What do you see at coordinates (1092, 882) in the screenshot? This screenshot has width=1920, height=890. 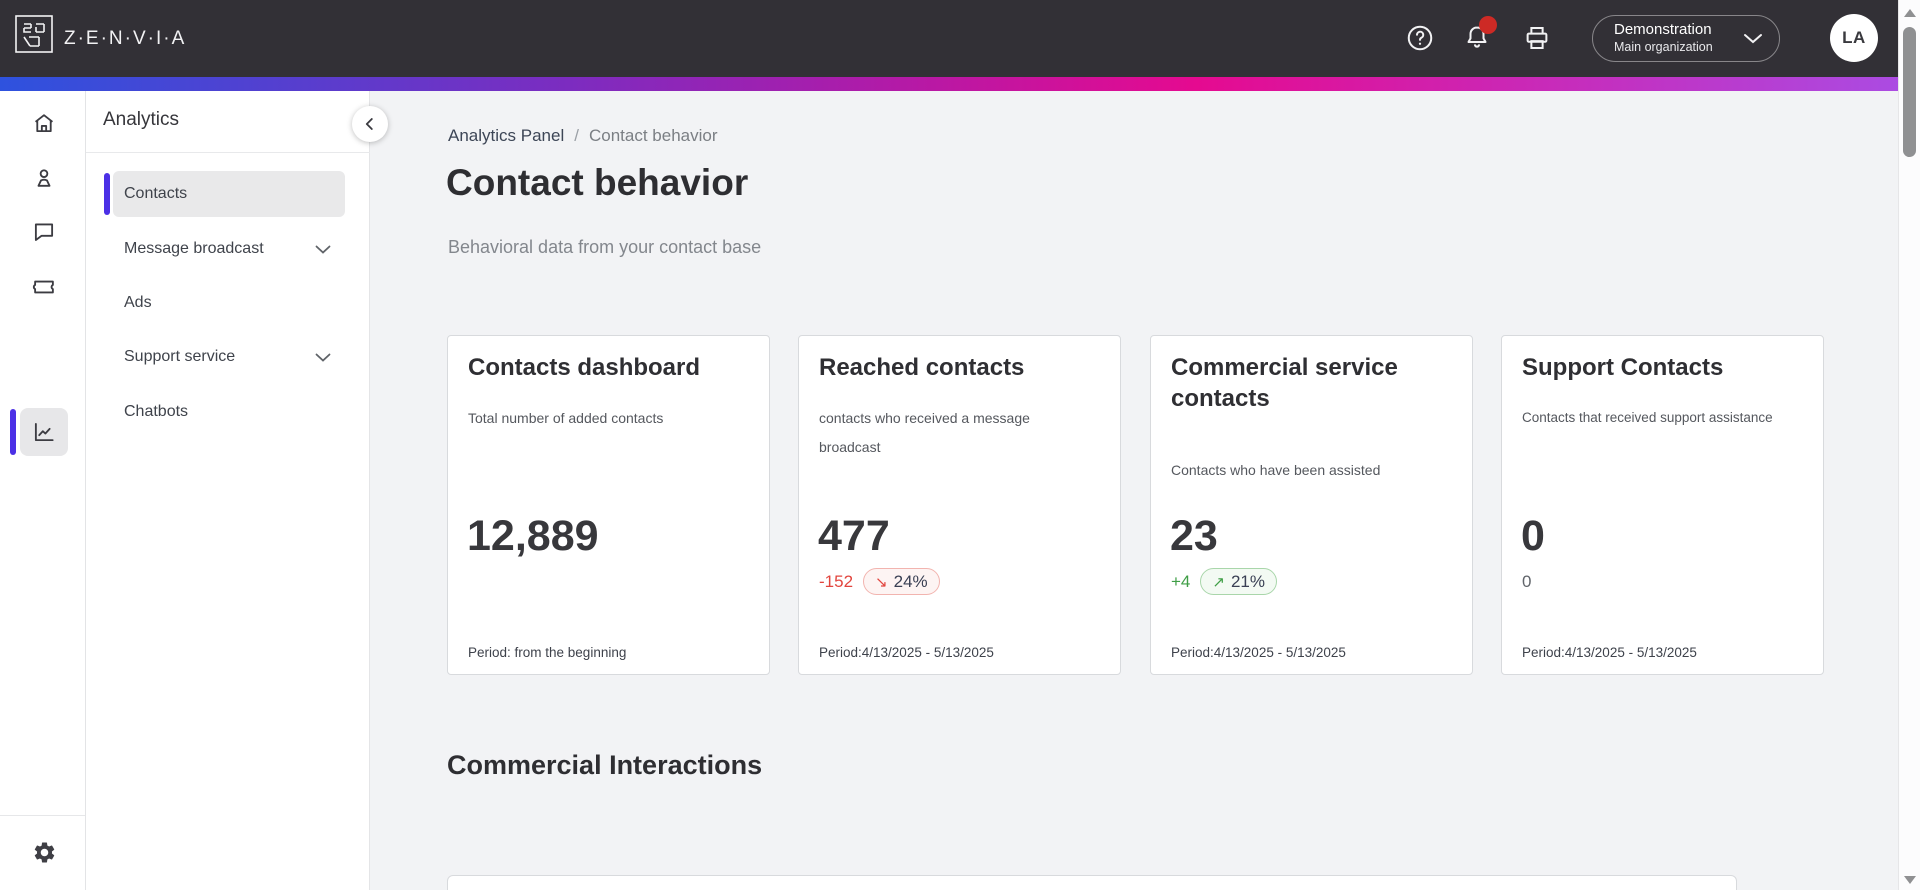 I see `commercial-interactions-card` at bounding box center [1092, 882].